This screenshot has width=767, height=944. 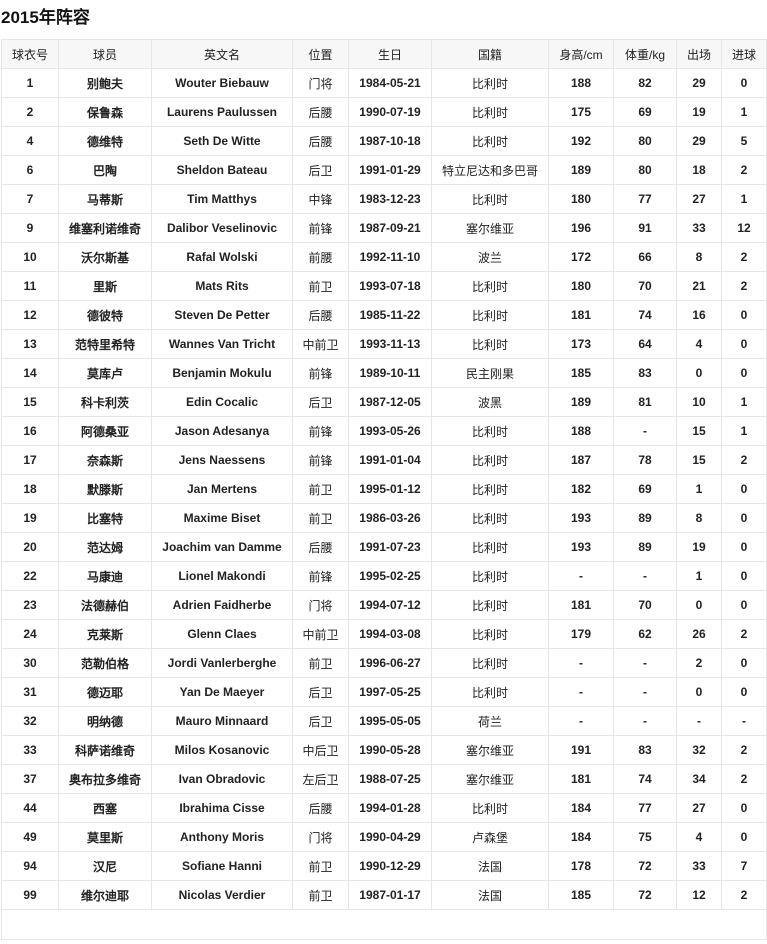 What do you see at coordinates (222, 779) in the screenshot?
I see `cell-english-name: Ivan Obradovic` at bounding box center [222, 779].